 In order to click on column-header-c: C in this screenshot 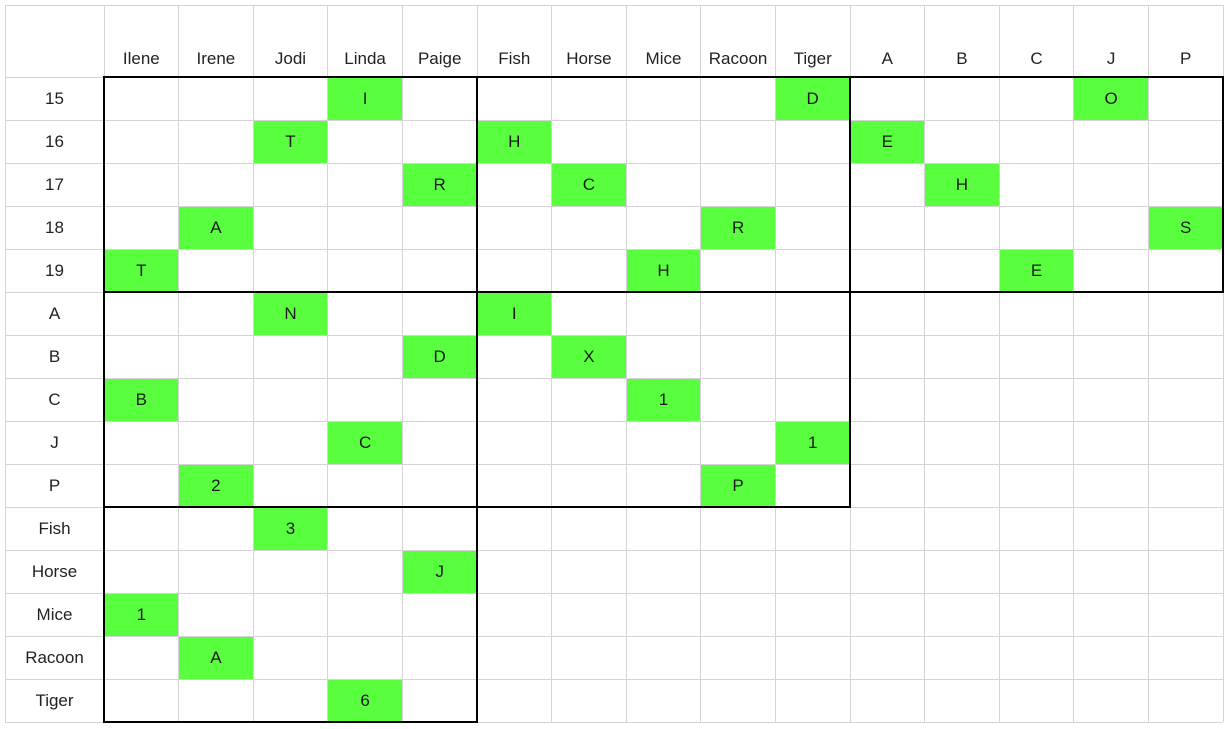, I will do `click(1036, 58)`.